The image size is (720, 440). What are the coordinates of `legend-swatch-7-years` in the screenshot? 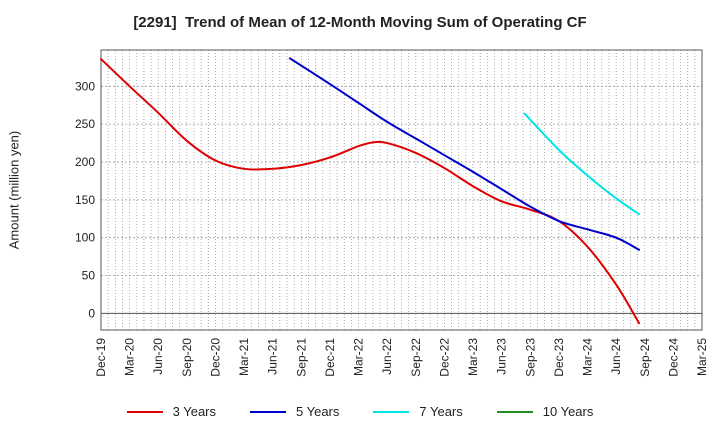 It's located at (391, 411).